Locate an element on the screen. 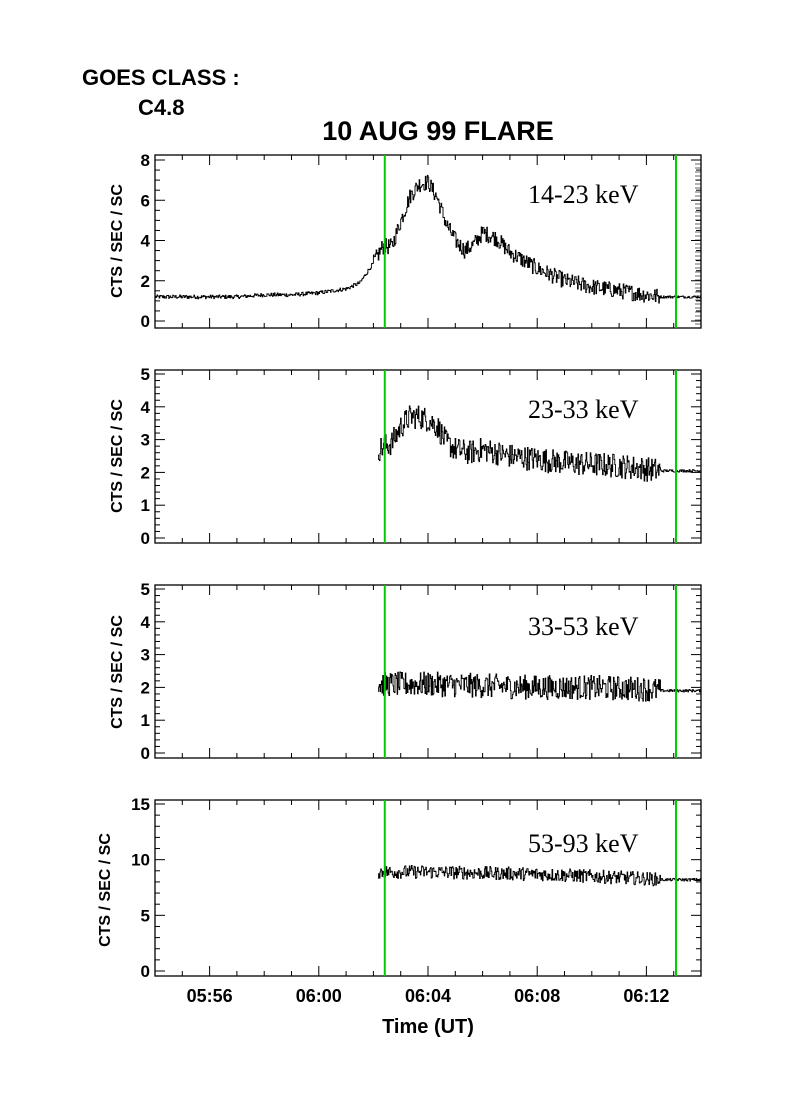 Image resolution: width=790 pixels, height=1118 pixels. panel-4-count-rate-curve is located at coordinates (539, 876).